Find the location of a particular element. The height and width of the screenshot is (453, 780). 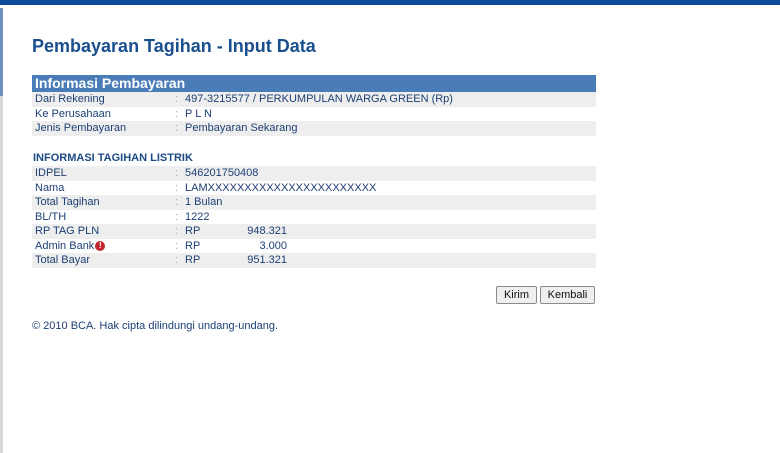

amount: 948.321 is located at coordinates (267, 231).